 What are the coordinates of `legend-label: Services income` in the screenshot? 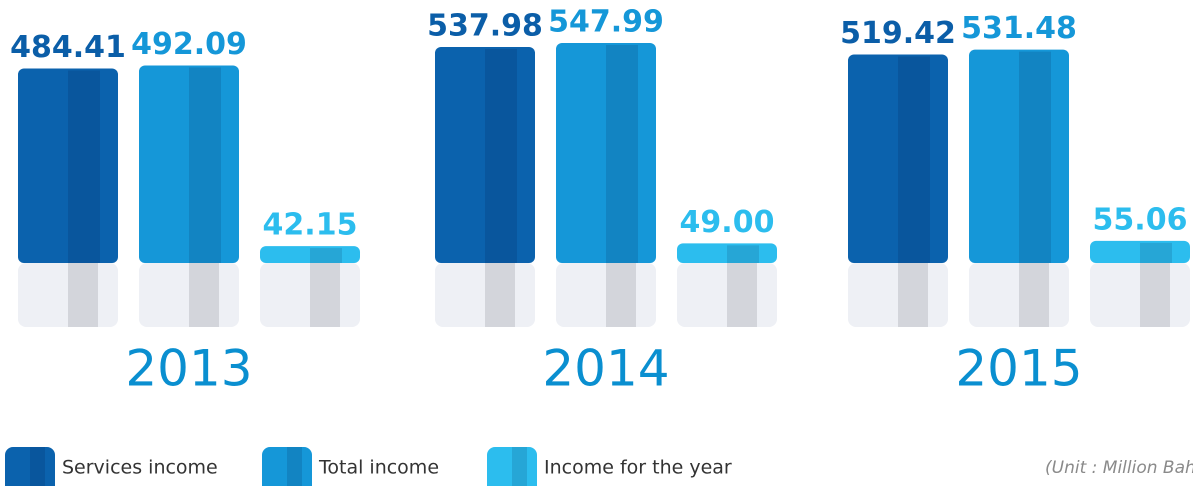 It's located at (140, 468).